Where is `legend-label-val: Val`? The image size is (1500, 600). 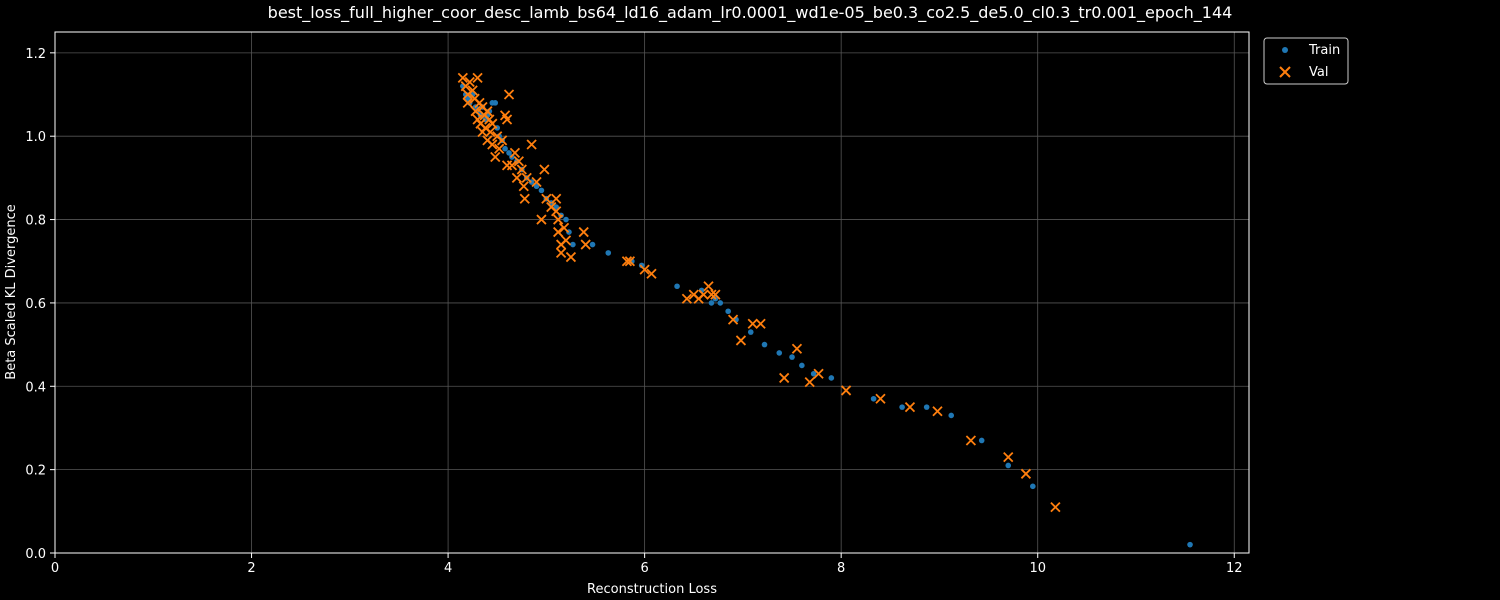
legend-label-val: Val is located at coordinates (1318, 72).